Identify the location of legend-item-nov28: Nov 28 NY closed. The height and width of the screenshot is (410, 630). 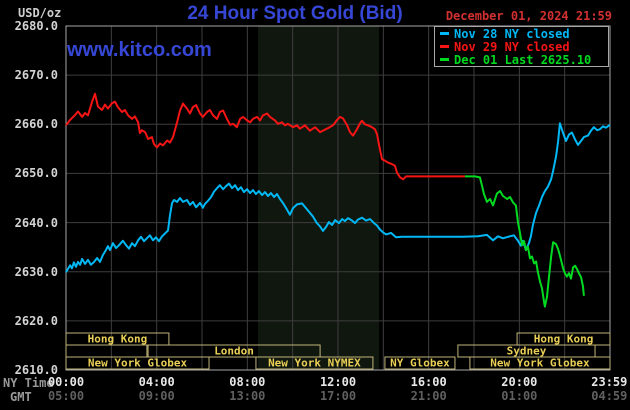
(523, 33).